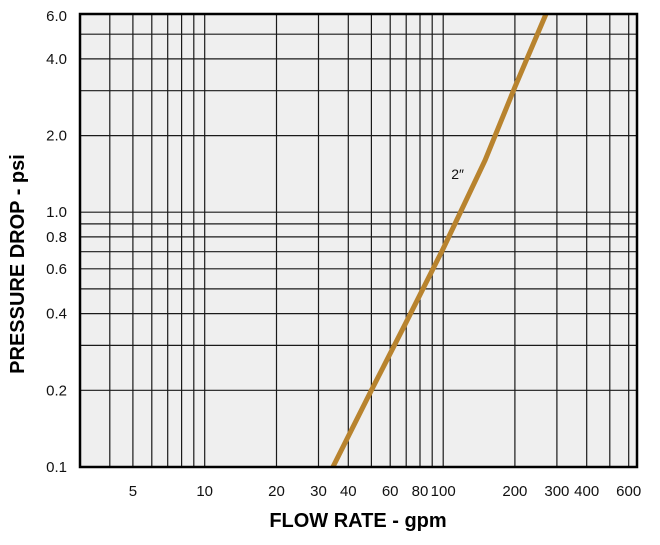 Image resolution: width=660 pixels, height=545 pixels. I want to click on y-tick-label: 1.0, so click(56, 212).